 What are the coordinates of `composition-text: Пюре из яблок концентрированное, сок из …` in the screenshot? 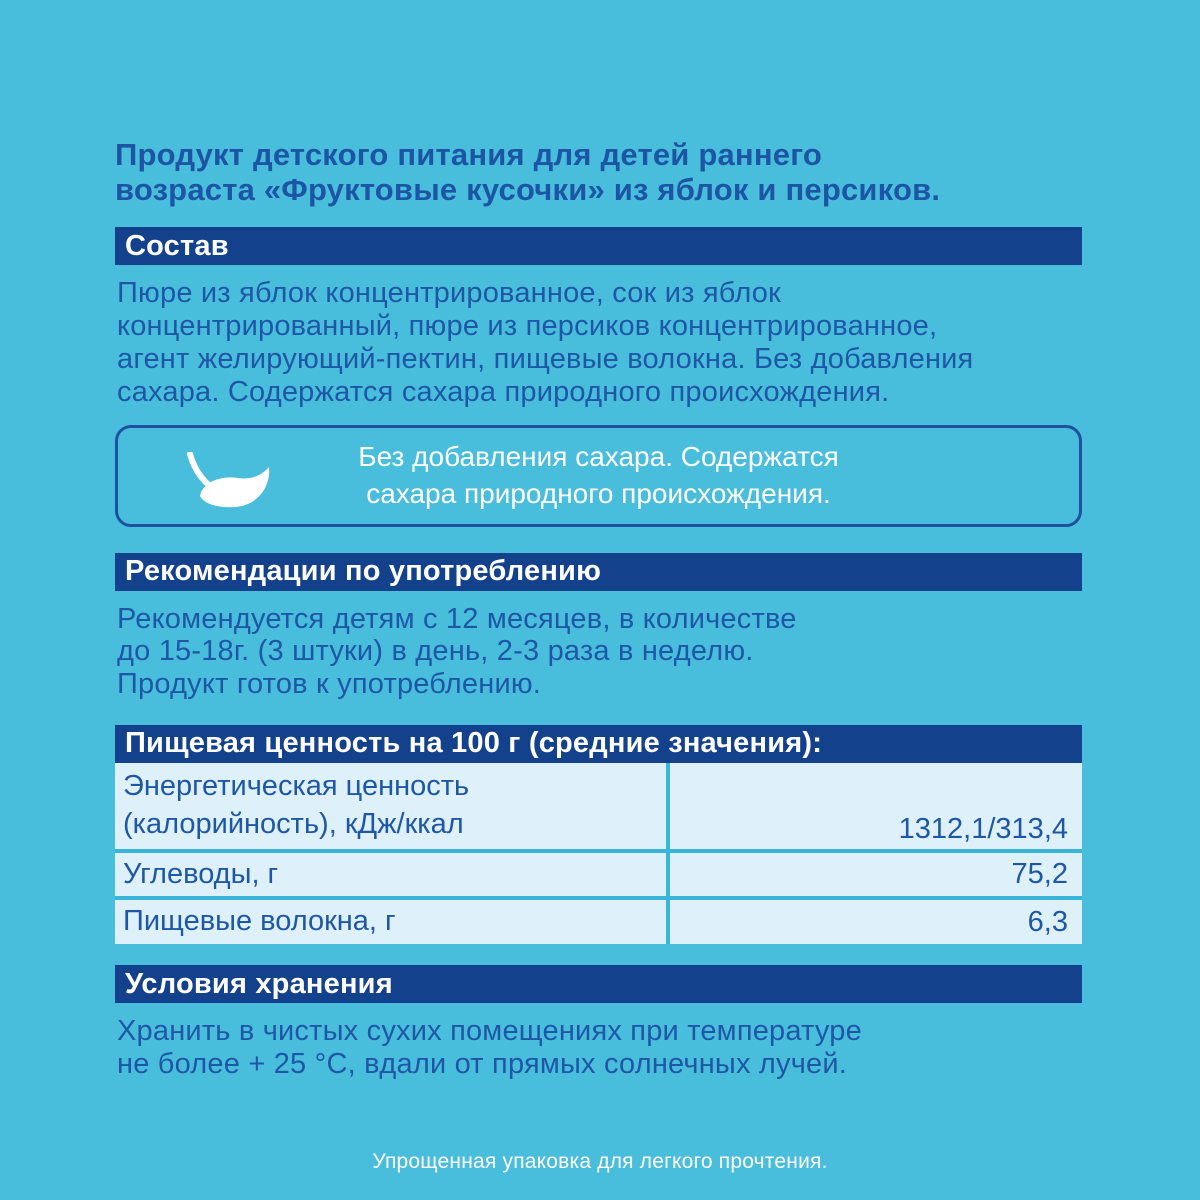 It's located at (545, 342).